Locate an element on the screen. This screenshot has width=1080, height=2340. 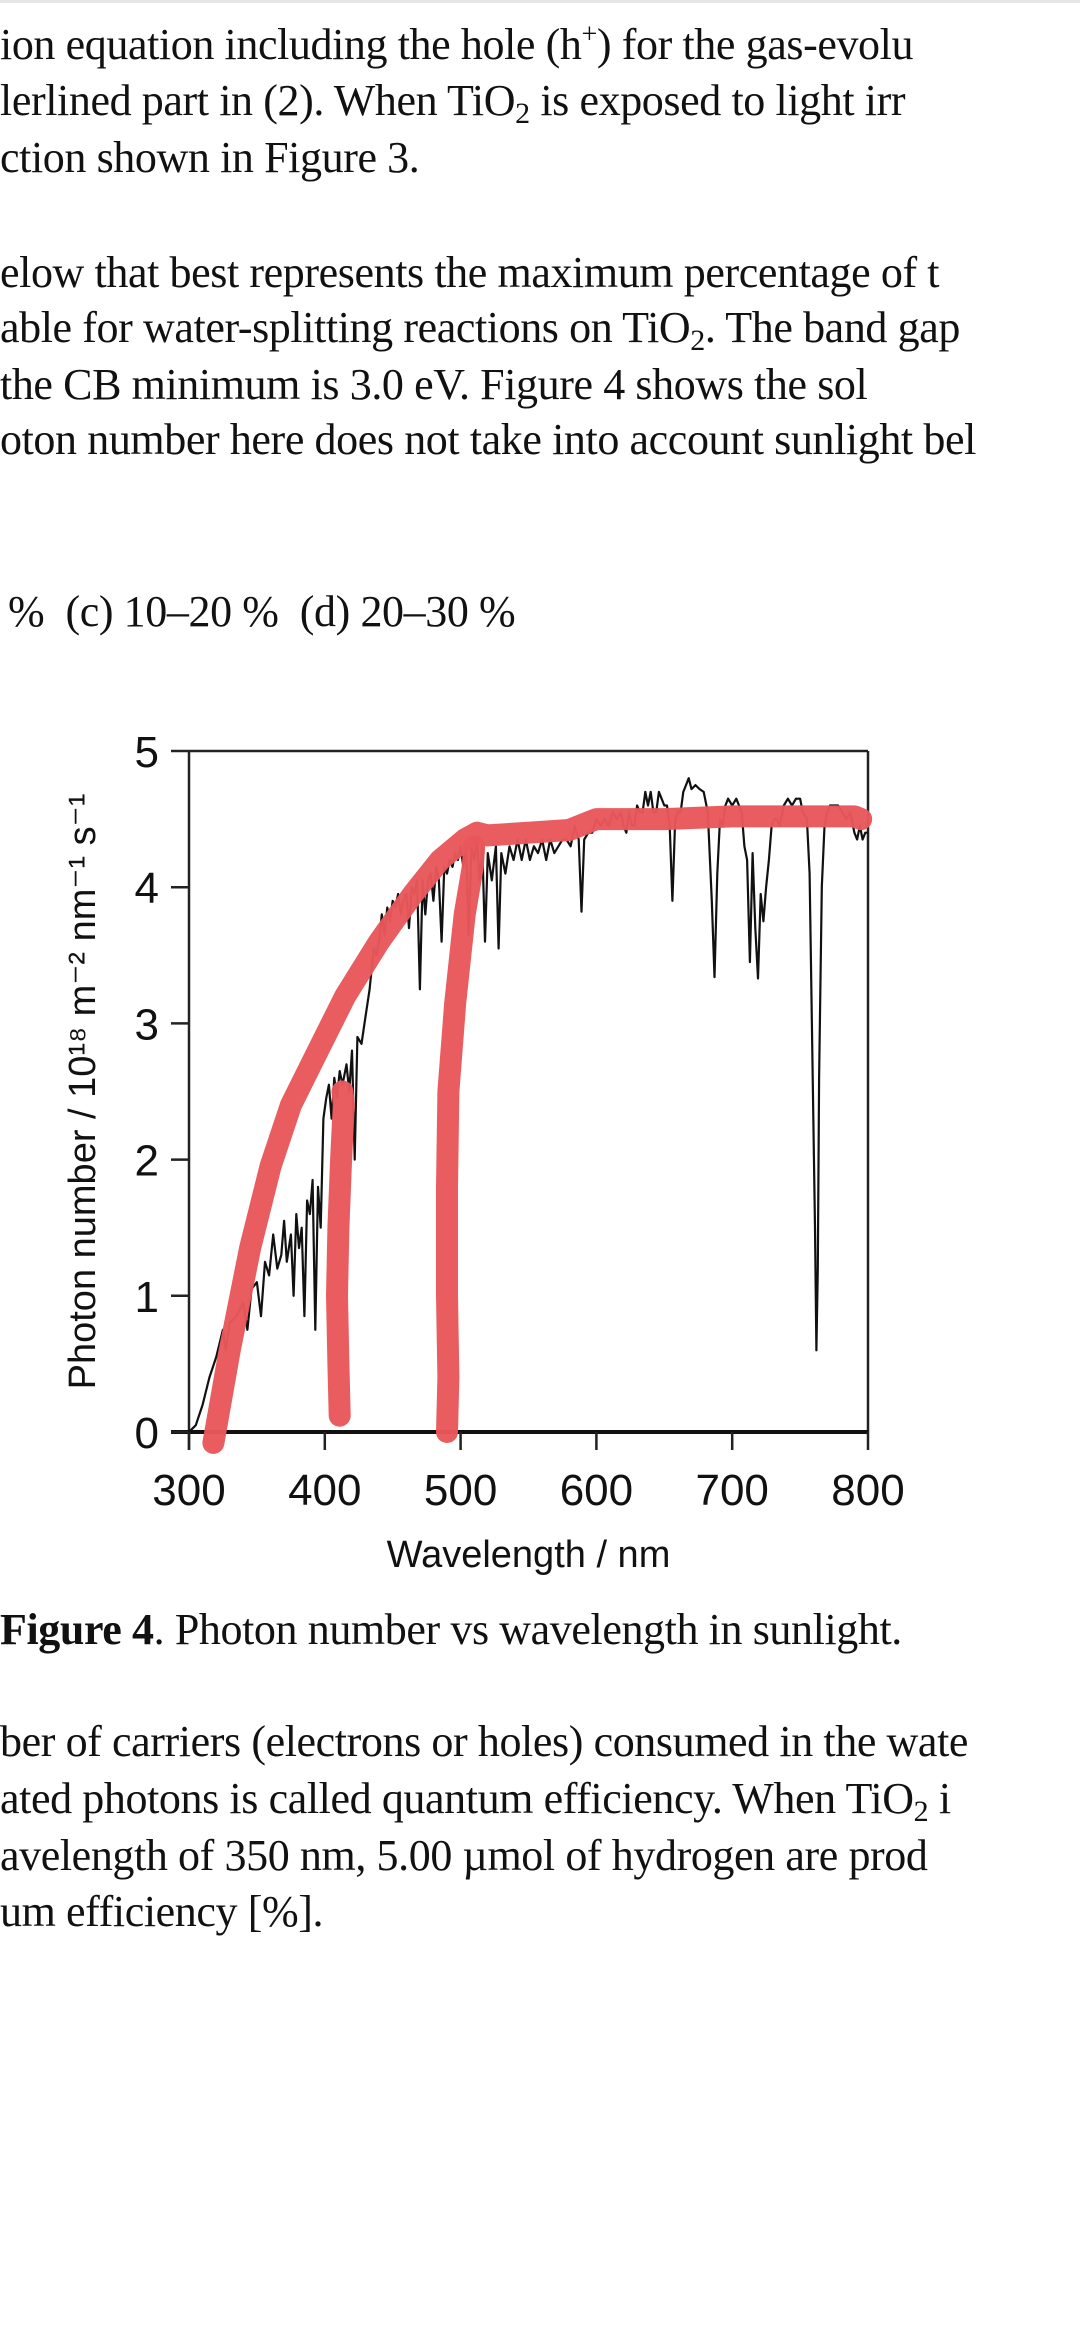
text-line: um efficiency [%]. is located at coordinates (161, 1912).